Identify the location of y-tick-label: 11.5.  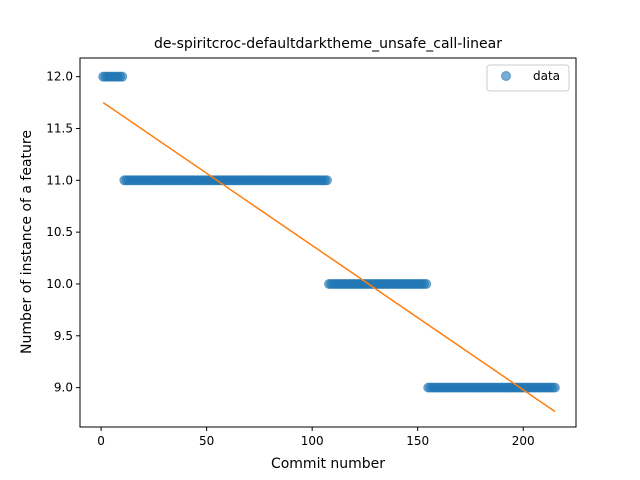
(59, 128).